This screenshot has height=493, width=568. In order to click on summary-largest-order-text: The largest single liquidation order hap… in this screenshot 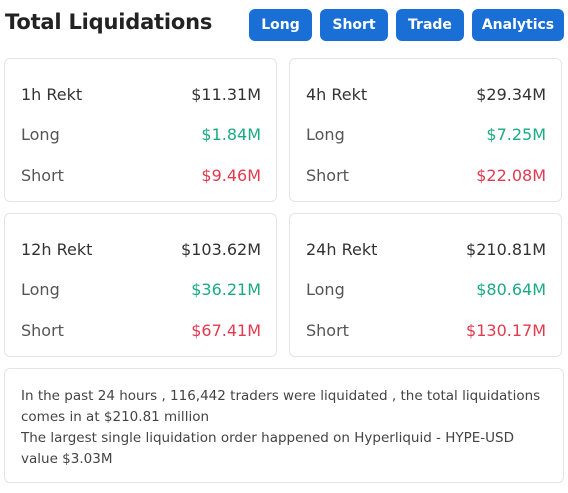, I will do `click(268, 448)`.